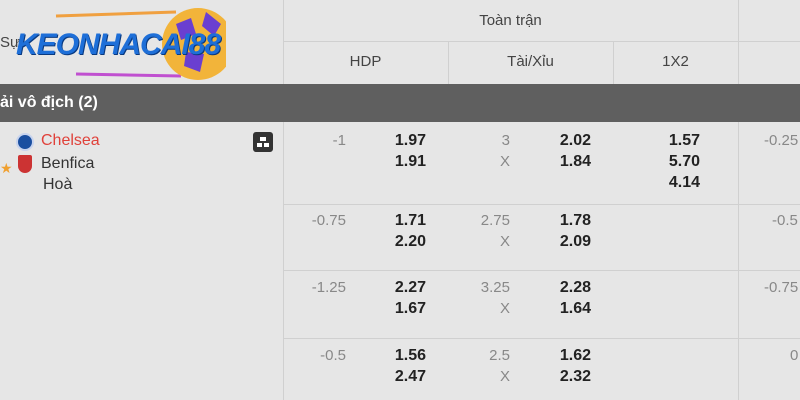 Image resolution: width=800 pixels, height=400 pixels. I want to click on odds-cell: 2.32, so click(575, 376).